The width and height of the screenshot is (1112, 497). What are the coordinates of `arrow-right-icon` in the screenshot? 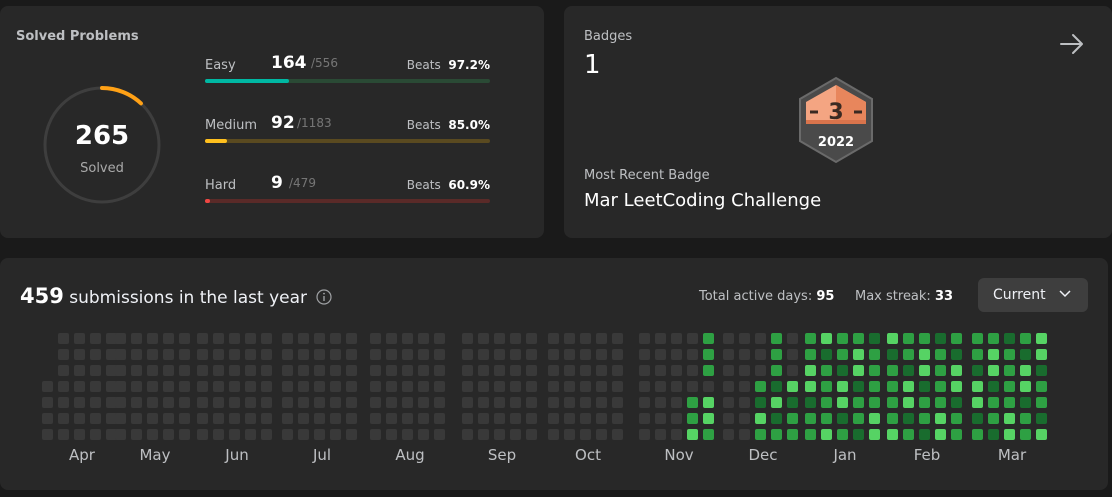 It's located at (1072, 44).